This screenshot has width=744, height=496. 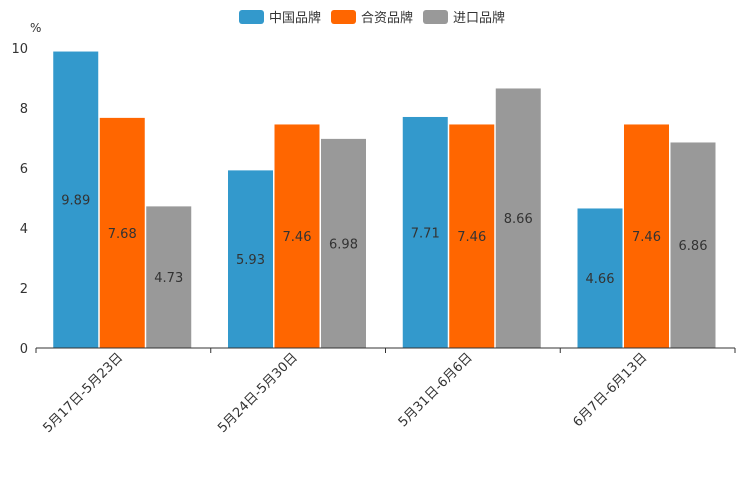 I want to click on legend-swatch-import, so click(x=435, y=16).